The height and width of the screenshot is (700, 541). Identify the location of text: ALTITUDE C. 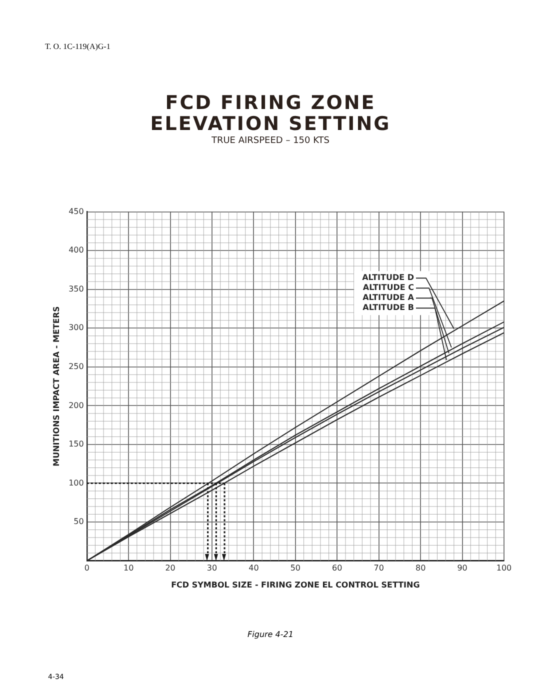
(388, 287).